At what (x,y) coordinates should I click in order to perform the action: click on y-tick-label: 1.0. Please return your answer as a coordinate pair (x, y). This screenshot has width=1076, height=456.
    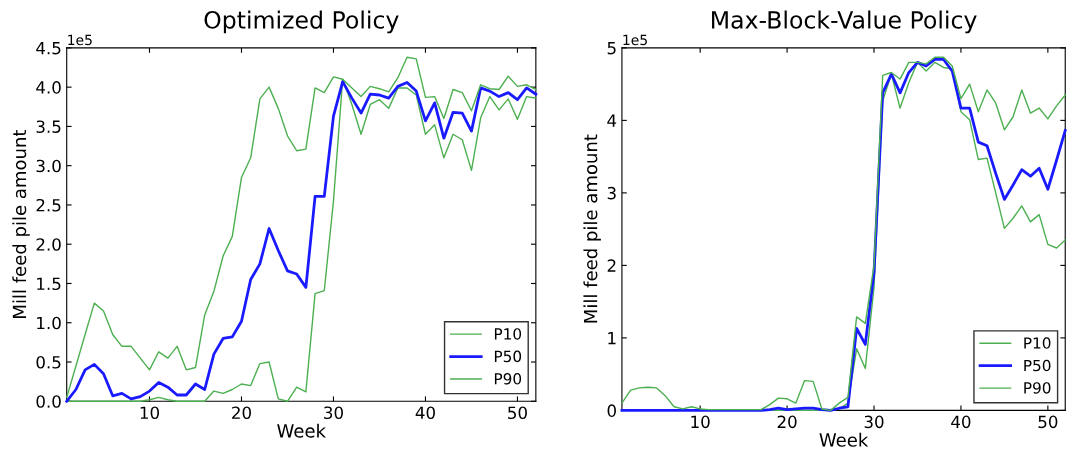
    Looking at the image, I should click on (49, 323).